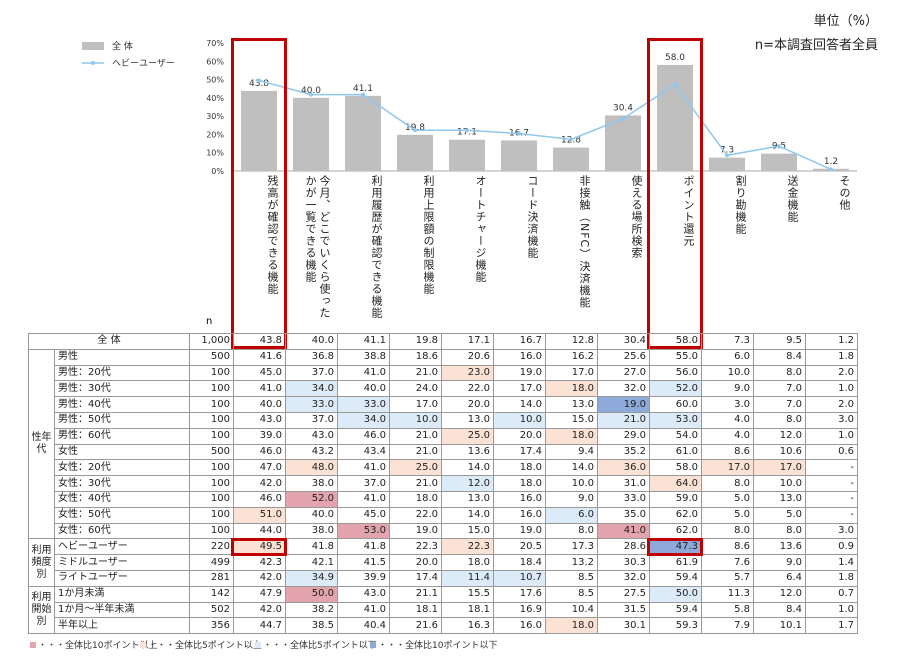 This screenshot has height=661, width=900. What do you see at coordinates (845, 21) in the screenshot?
I see `unit: 単位（%）` at bounding box center [845, 21].